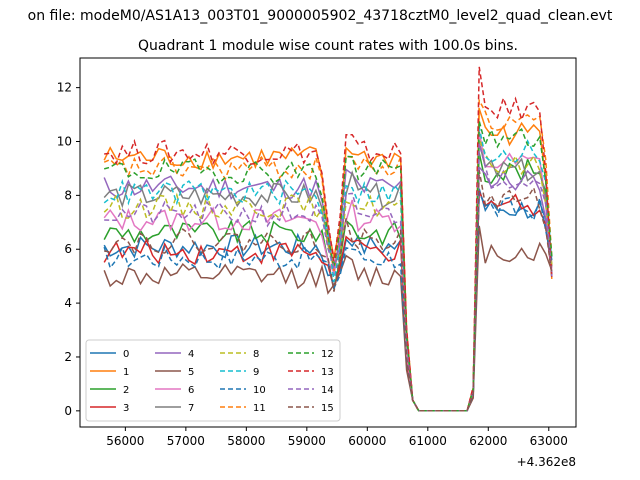 Image resolution: width=640 pixels, height=480 pixels. Describe the element at coordinates (213, 380) in the screenshot. I see `legend-box` at that location.